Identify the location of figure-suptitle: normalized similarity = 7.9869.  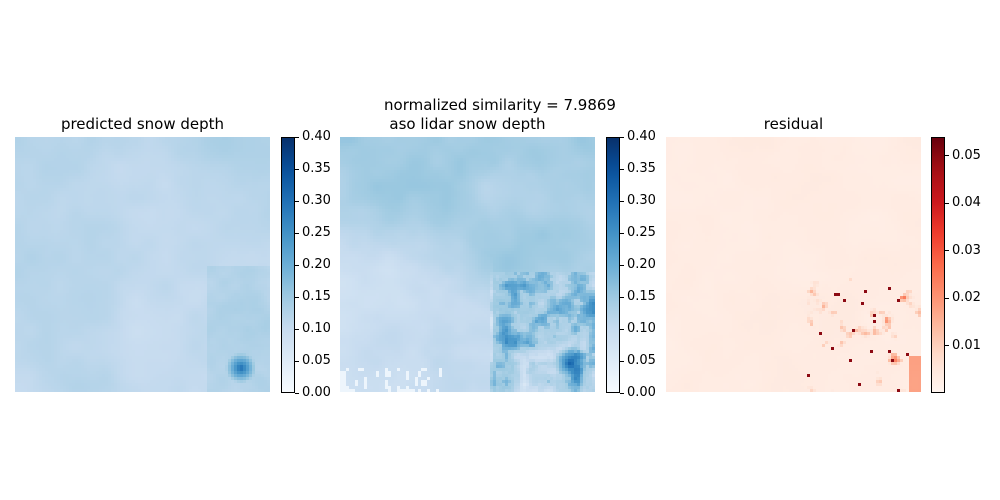
(500, 105).